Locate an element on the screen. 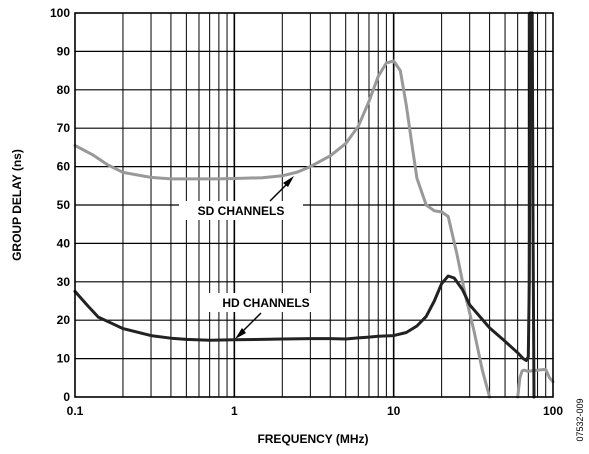 The width and height of the screenshot is (589, 454). sd-label-box is located at coordinates (241, 210).